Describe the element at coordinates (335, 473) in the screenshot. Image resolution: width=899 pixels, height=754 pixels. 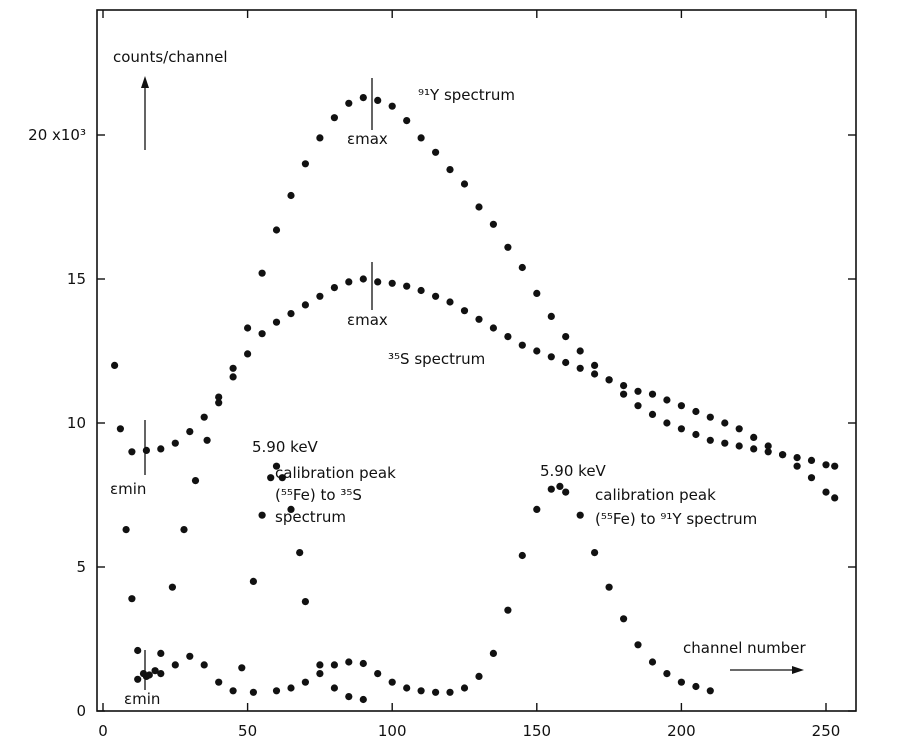
I see `cal-s-line-1: calibration peak` at that location.